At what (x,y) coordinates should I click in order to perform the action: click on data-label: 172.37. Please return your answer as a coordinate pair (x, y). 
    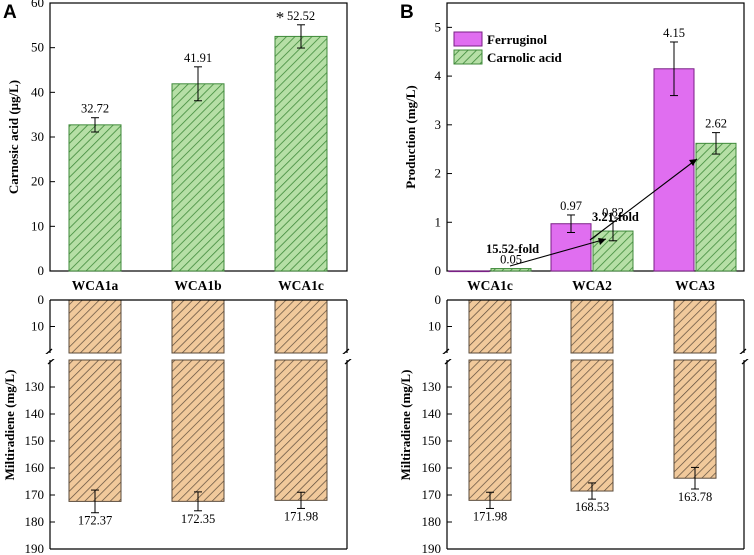
    Looking at the image, I should click on (95, 521).